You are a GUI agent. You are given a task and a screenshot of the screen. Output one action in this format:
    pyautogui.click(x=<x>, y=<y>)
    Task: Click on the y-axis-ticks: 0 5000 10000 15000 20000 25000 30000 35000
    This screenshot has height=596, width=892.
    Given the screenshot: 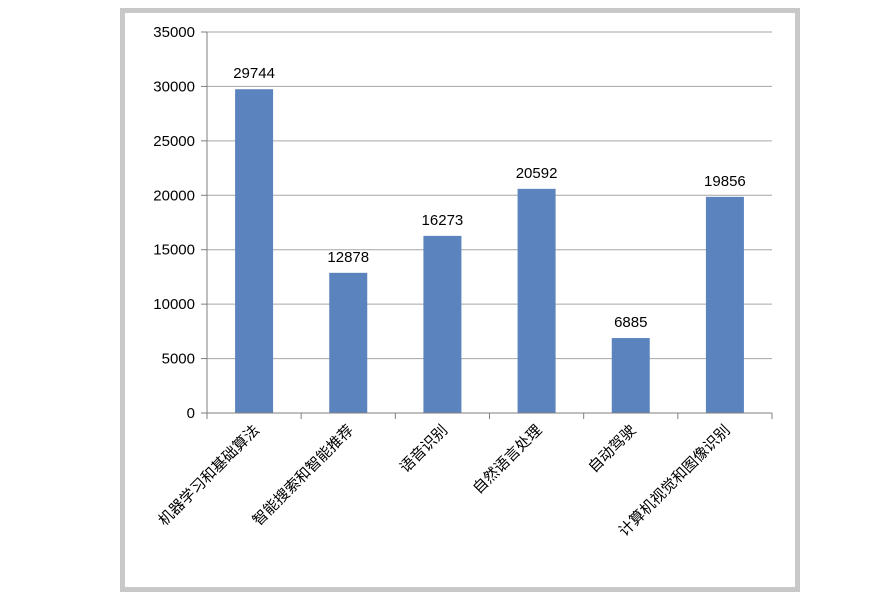 What is the action you would take?
    pyautogui.click(x=180, y=223)
    